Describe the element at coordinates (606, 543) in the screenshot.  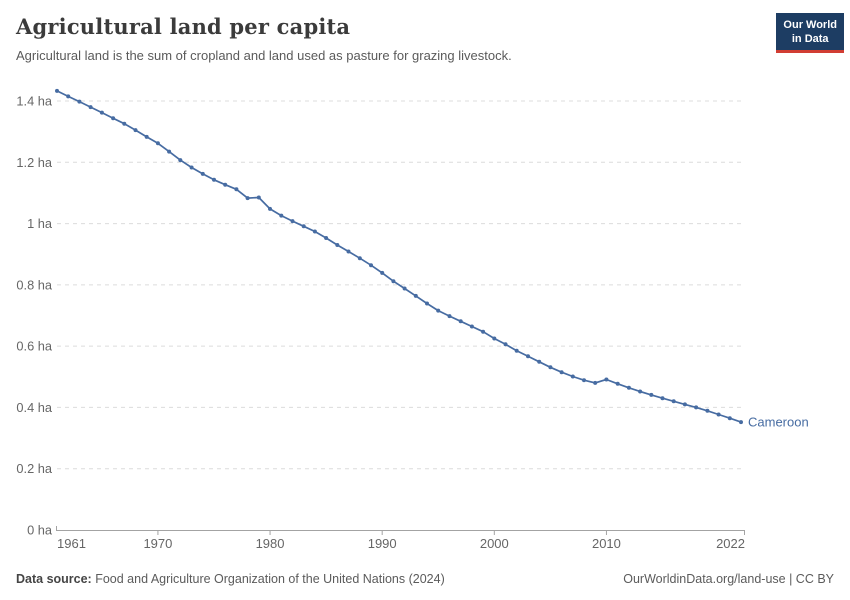
I see `x-axis-tick-label: 2010` at that location.